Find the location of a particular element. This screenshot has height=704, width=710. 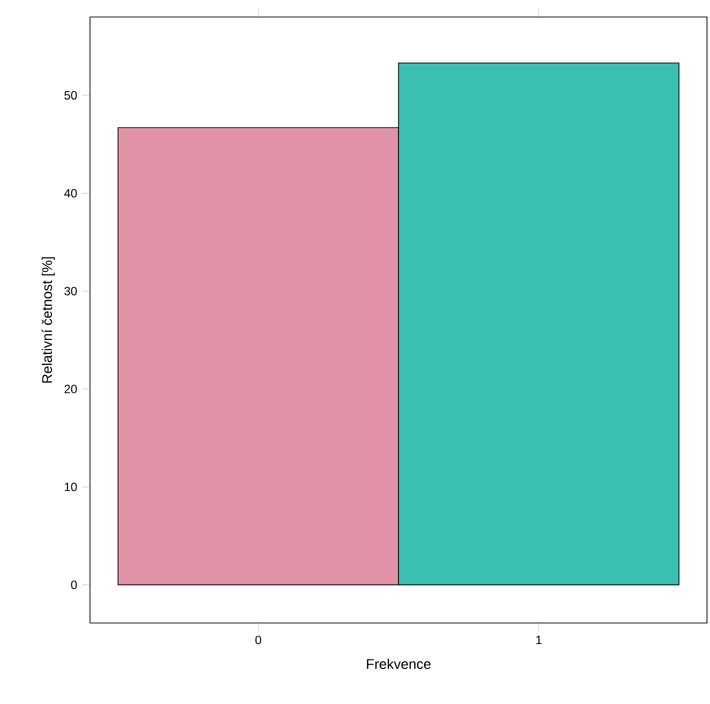

x-axis-title: Frekvence is located at coordinates (398, 663).